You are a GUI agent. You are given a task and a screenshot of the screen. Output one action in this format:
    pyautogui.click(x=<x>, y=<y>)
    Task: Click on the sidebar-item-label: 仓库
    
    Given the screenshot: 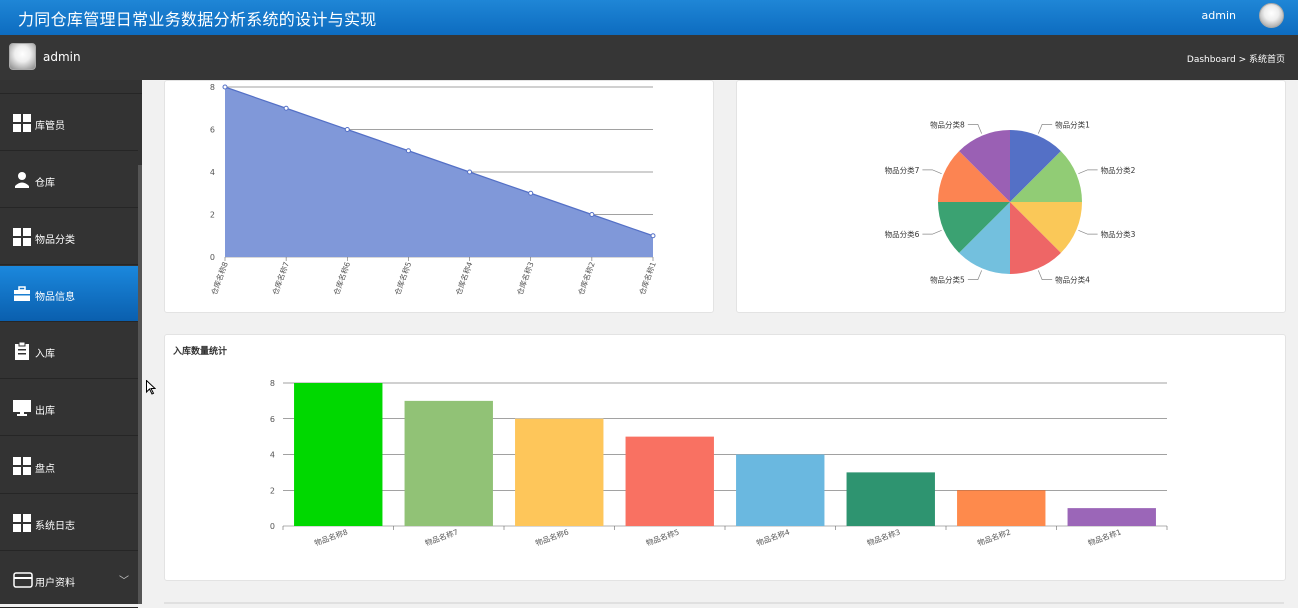 What is the action you would take?
    pyautogui.click(x=45, y=183)
    